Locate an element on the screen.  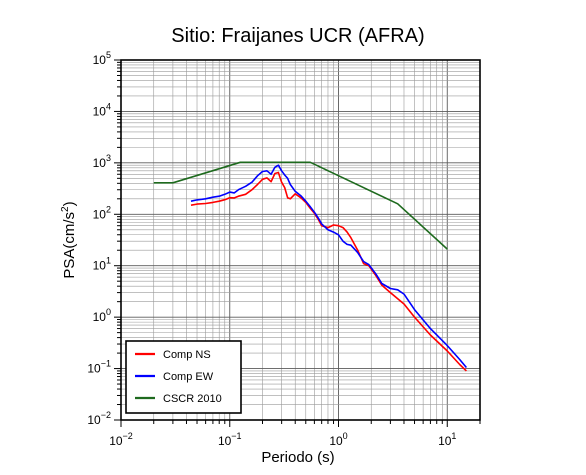
y-tick-label: 10¹ is located at coordinates (102, 264).